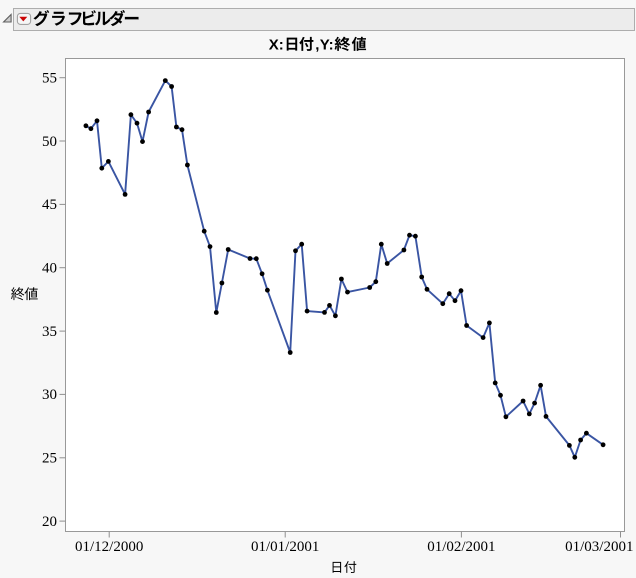  Describe the element at coordinates (49, 395) in the screenshot. I see `svg-text: 30` at that location.